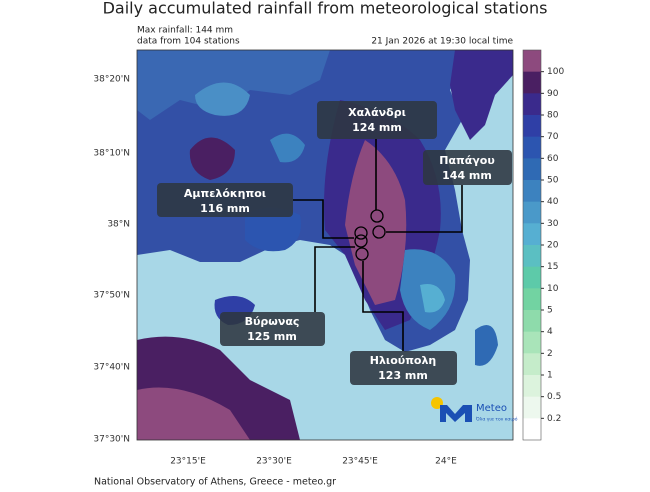 This screenshot has height=492, width=650. I want to click on callout-name: Ηλιούπολη, so click(403, 360).